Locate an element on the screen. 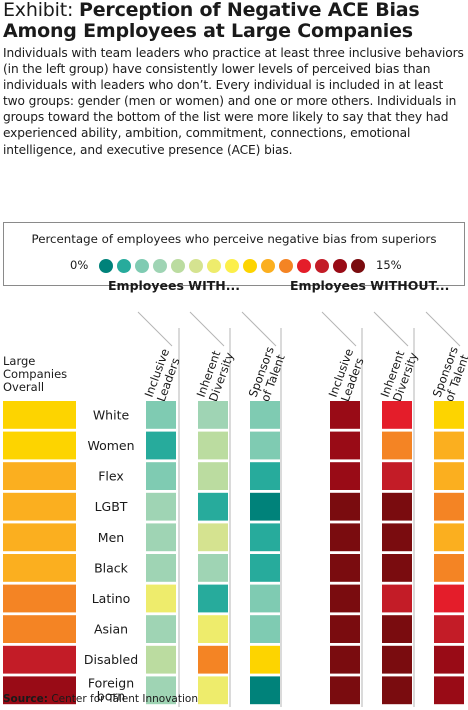  row-label-line: LGBT is located at coordinates (111, 506).